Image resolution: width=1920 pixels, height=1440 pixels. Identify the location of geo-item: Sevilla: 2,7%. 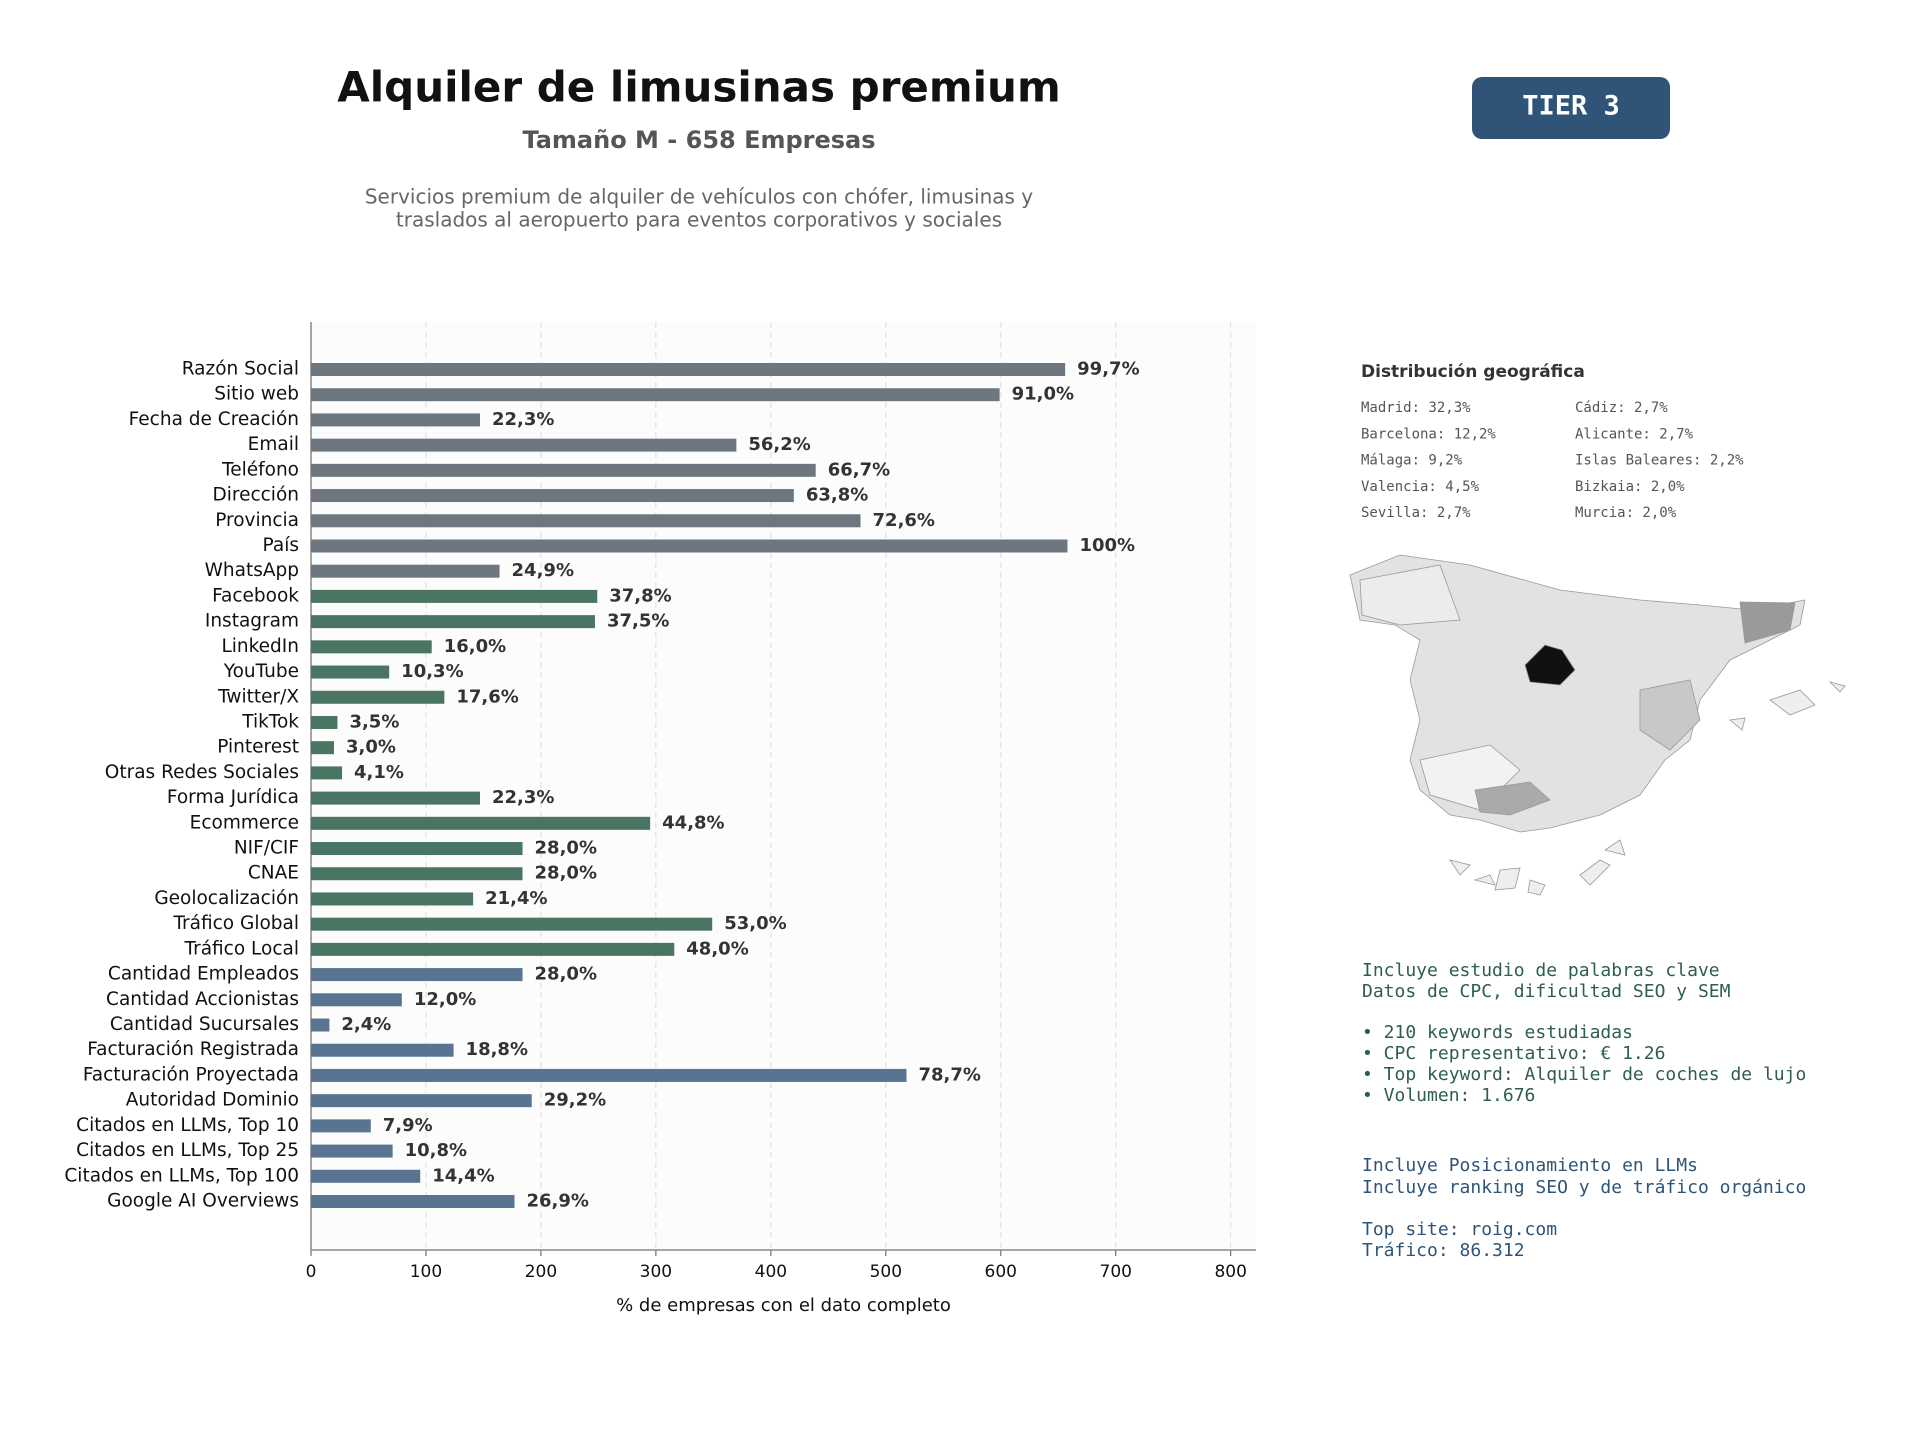
(1416, 513).